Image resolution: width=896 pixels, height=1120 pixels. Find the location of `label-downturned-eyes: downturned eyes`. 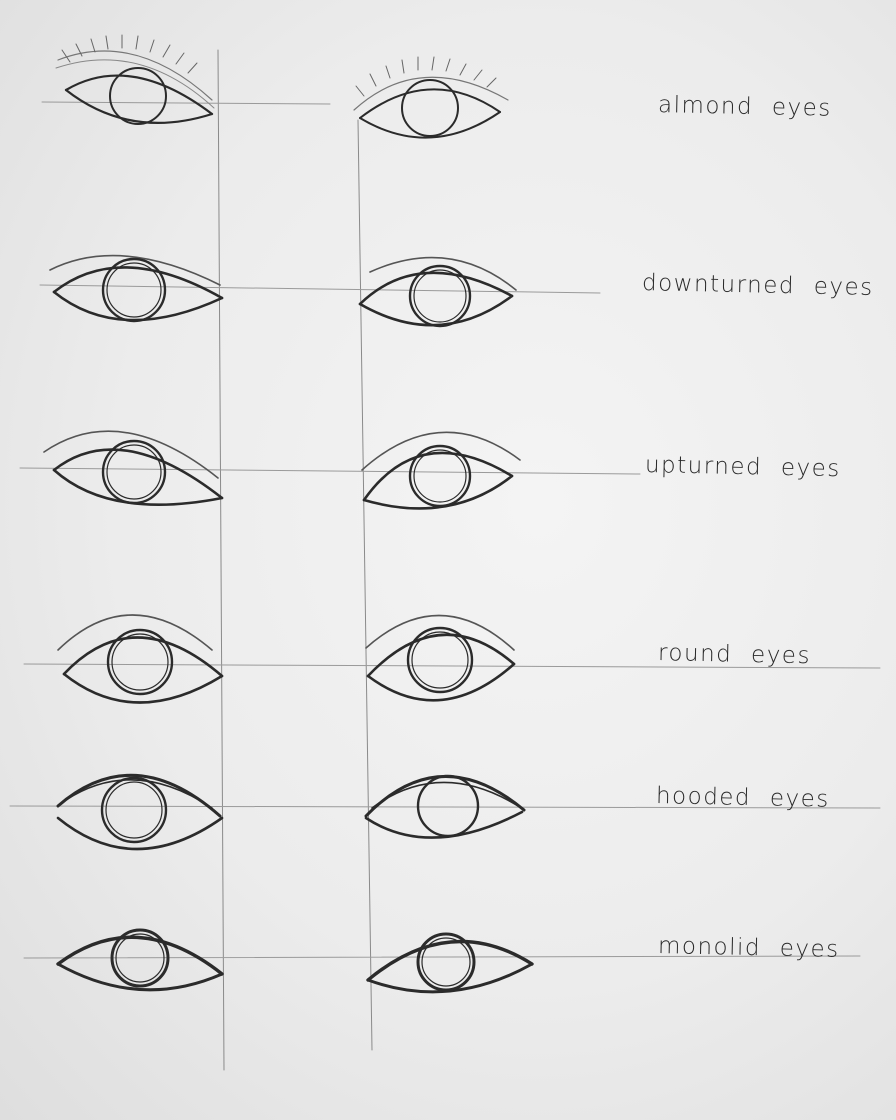

label-downturned-eyes: downturned eyes is located at coordinates (757, 285).